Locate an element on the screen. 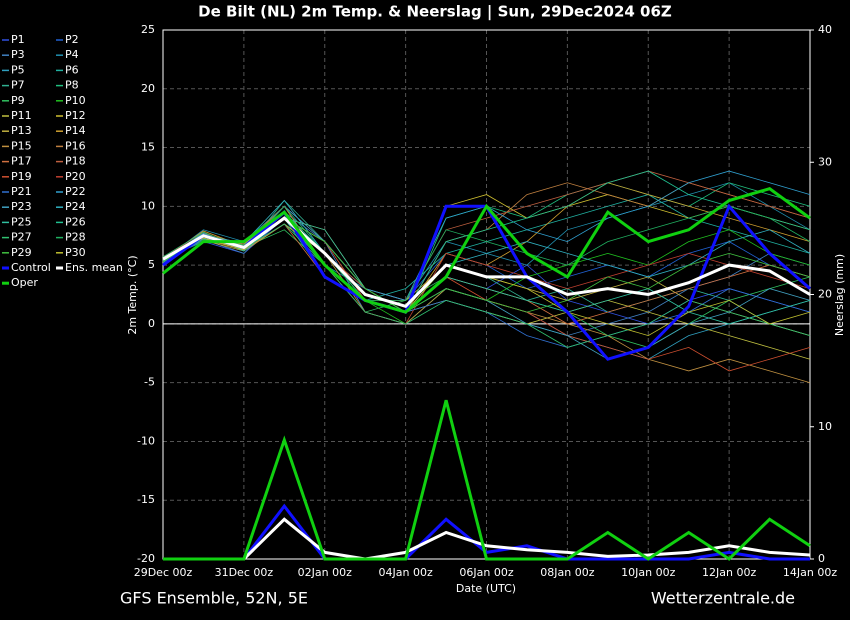 The width and height of the screenshot is (850, 620). legend-label: P16 is located at coordinates (75, 145).